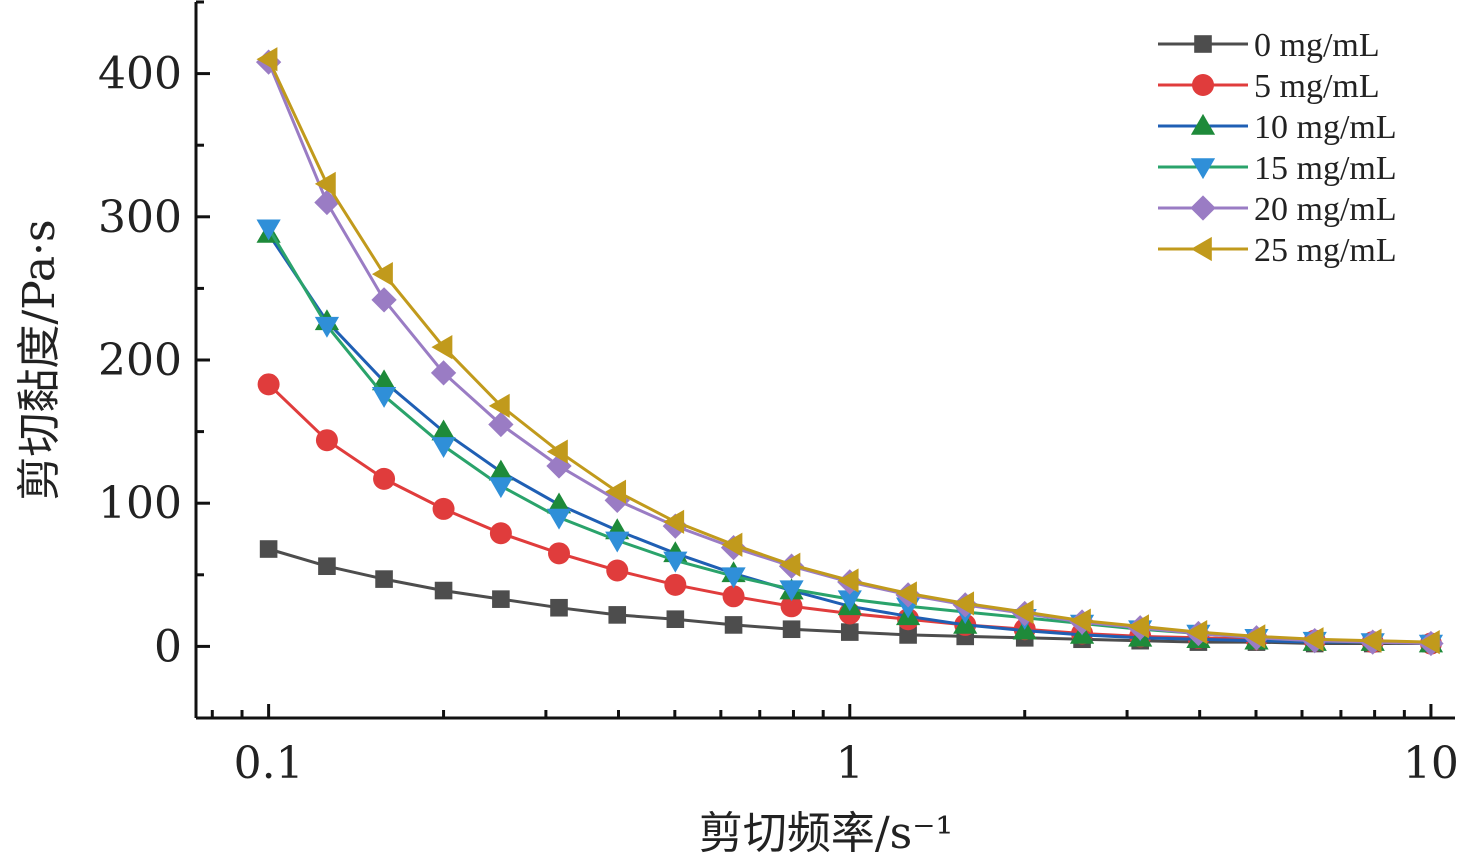 The height and width of the screenshot is (861, 1461). I want to click on legend-item: 10 mg/mL, so click(1277, 127).